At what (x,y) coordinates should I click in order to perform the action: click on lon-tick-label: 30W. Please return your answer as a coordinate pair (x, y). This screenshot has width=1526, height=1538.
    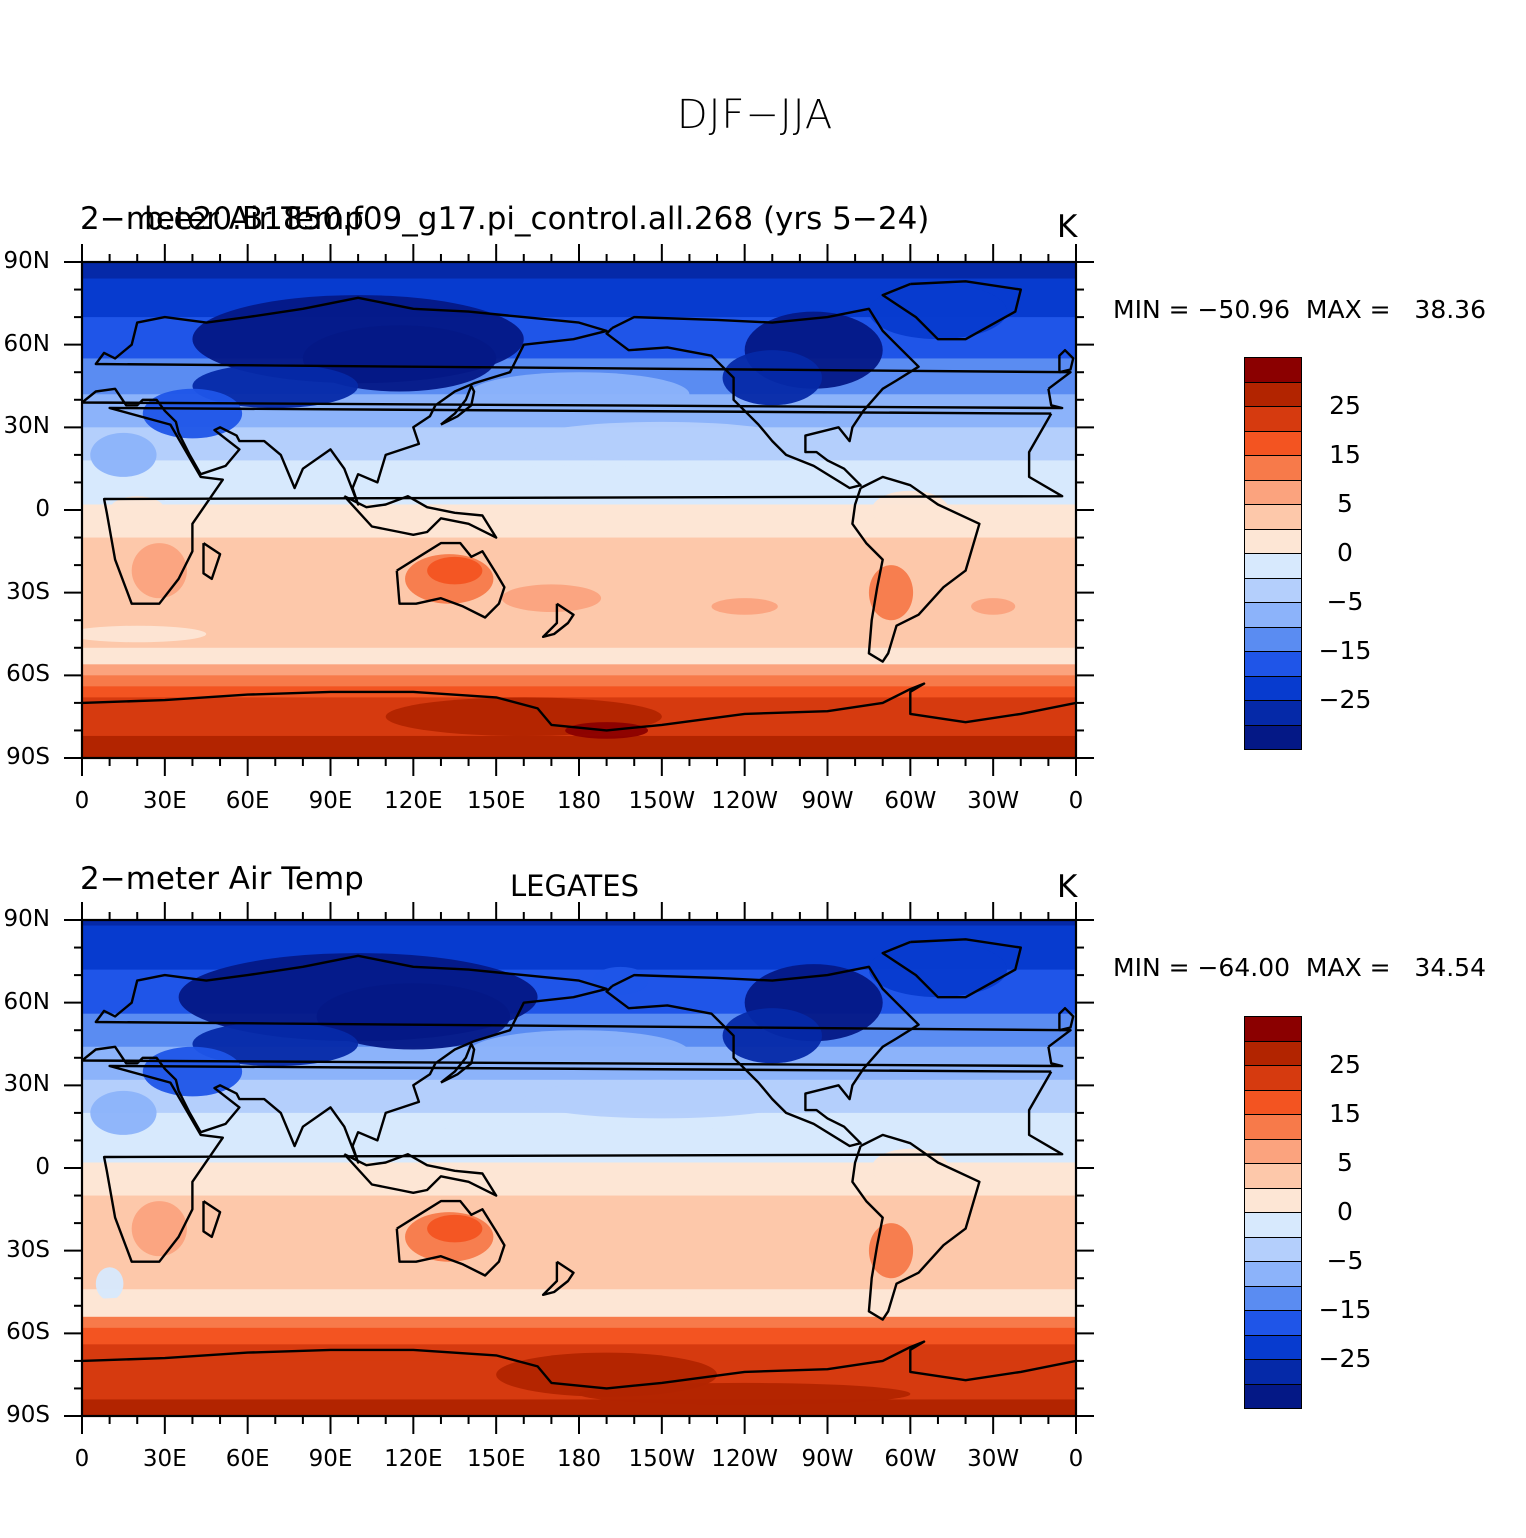
    Looking at the image, I should click on (993, 801).